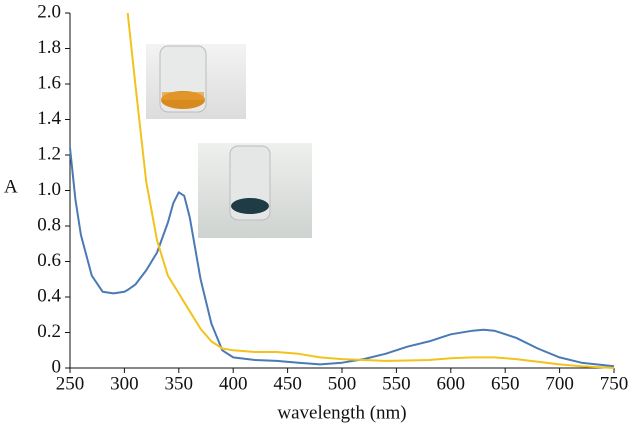  What do you see at coordinates (342, 383) in the screenshot?
I see `x-tick-label: 500` at bounding box center [342, 383].